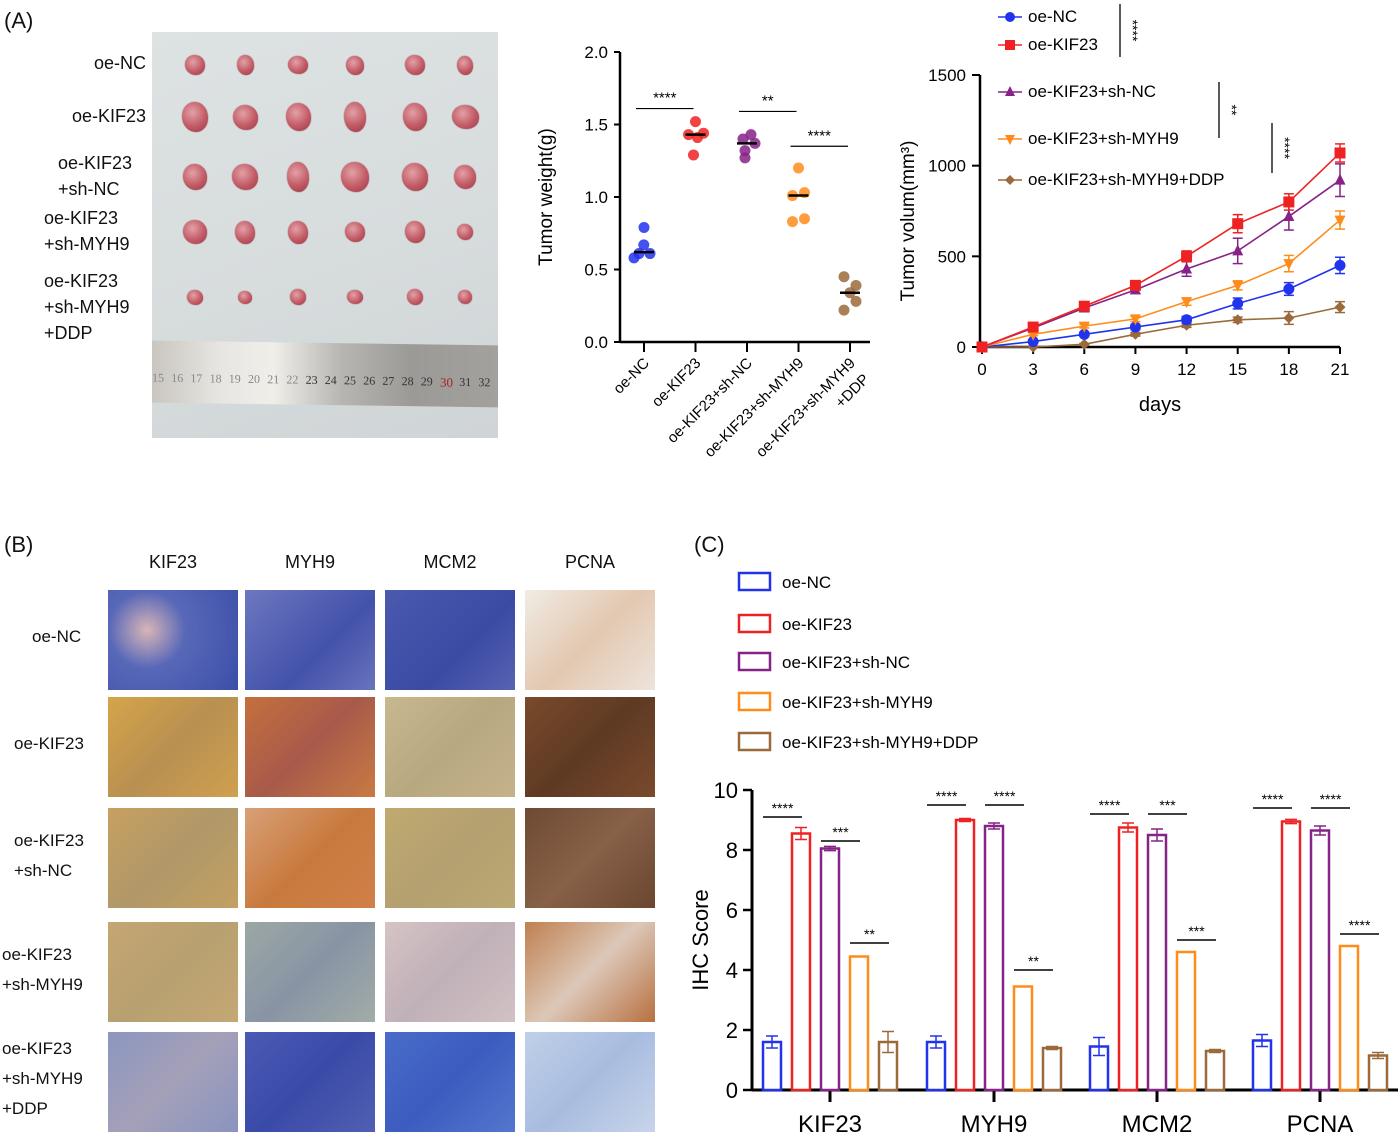  Describe the element at coordinates (1010, 91) in the screenshot. I see `marker-triangle-up` at that location.